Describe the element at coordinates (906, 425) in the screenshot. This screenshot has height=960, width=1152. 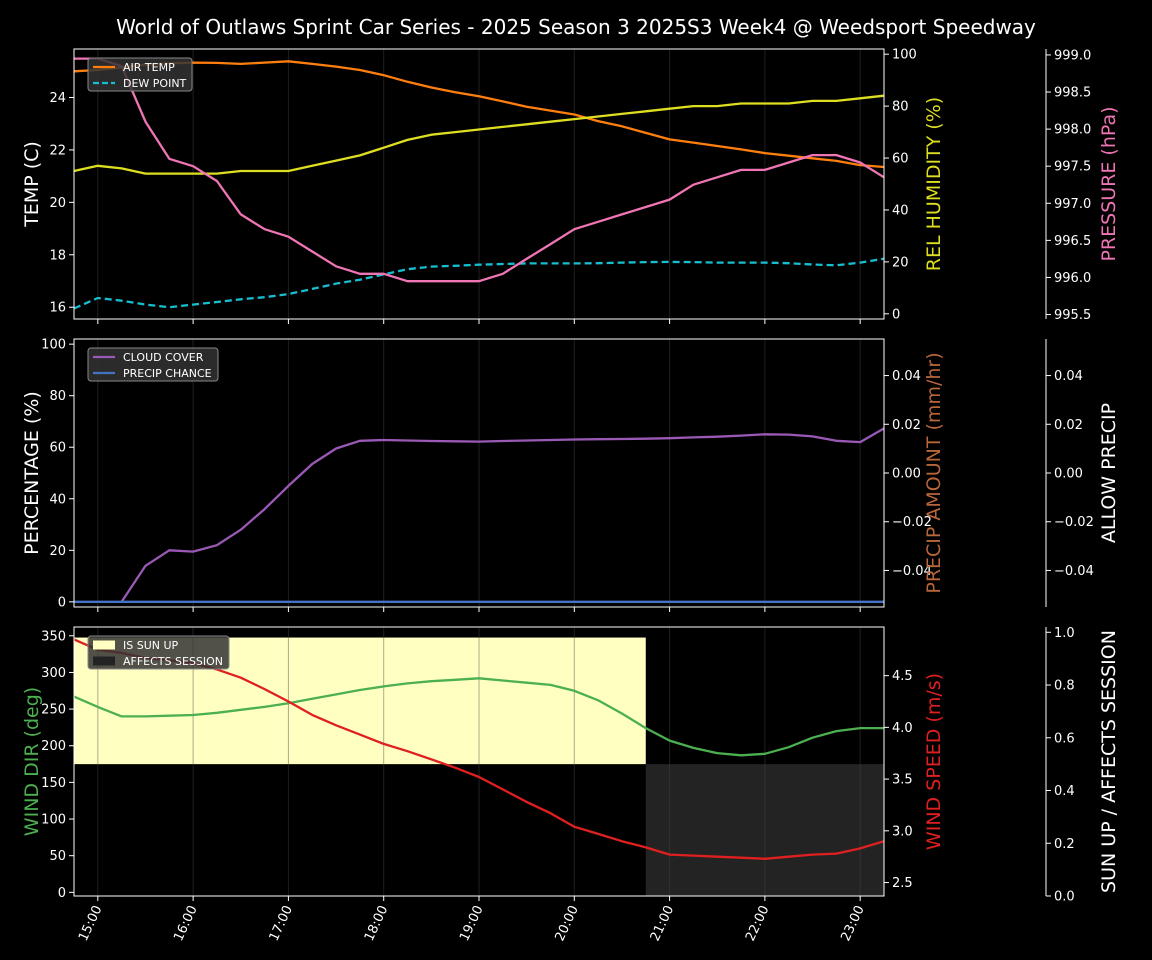
I see `right-axis-tick-label: 0.02` at that location.